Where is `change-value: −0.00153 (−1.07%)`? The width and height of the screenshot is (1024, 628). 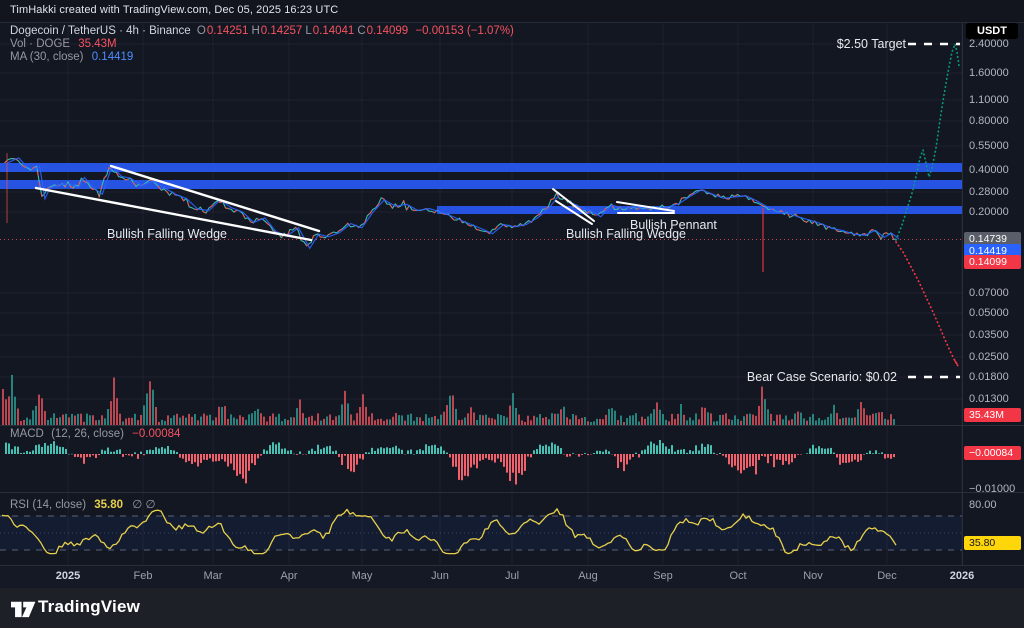 change-value: −0.00153 (−1.07%) is located at coordinates (464, 31).